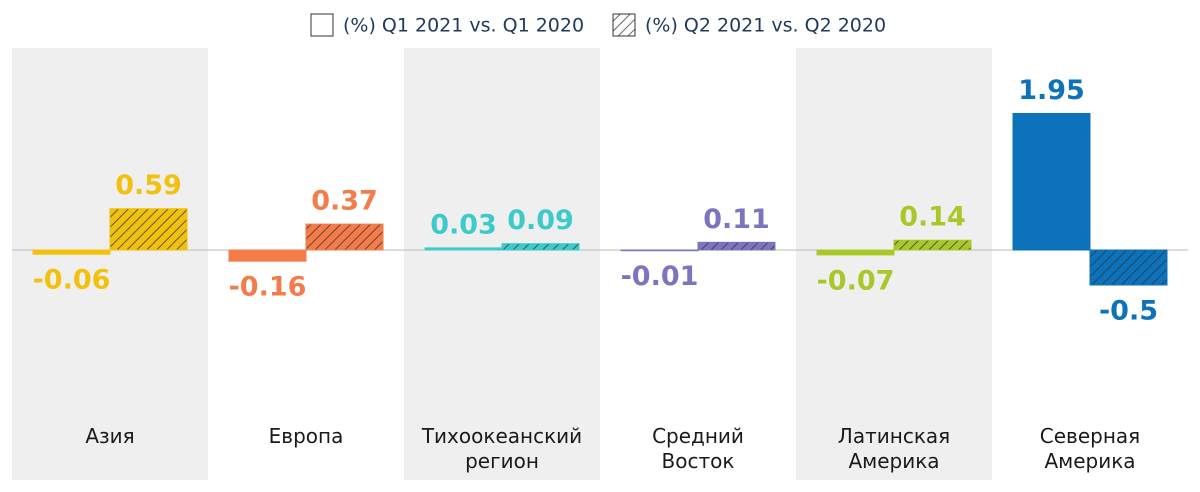  Describe the element at coordinates (660, 276) in the screenshot. I see `value-label: -0.01` at that location.